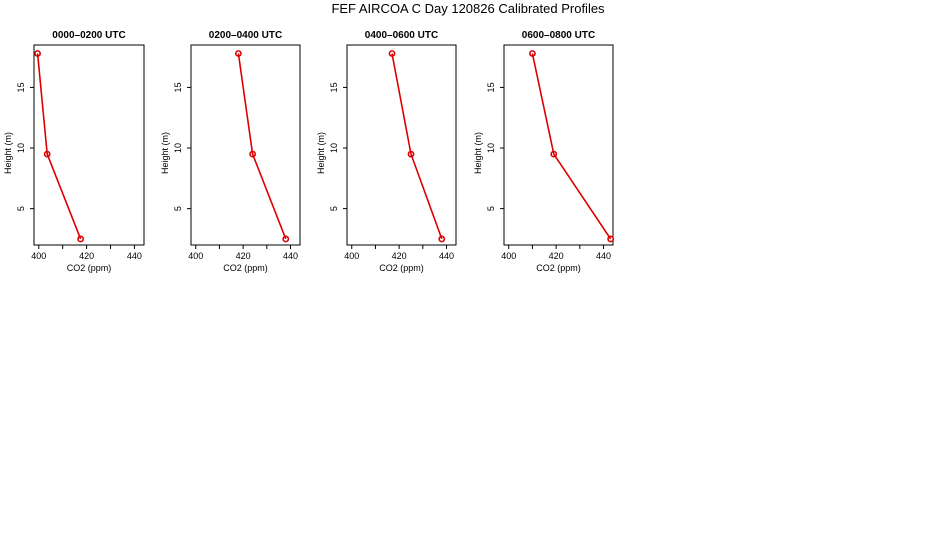 Image resolution: width=936 pixels, height=540 pixels. I want to click on panel-3-y-tick-label: 10, so click(334, 148).